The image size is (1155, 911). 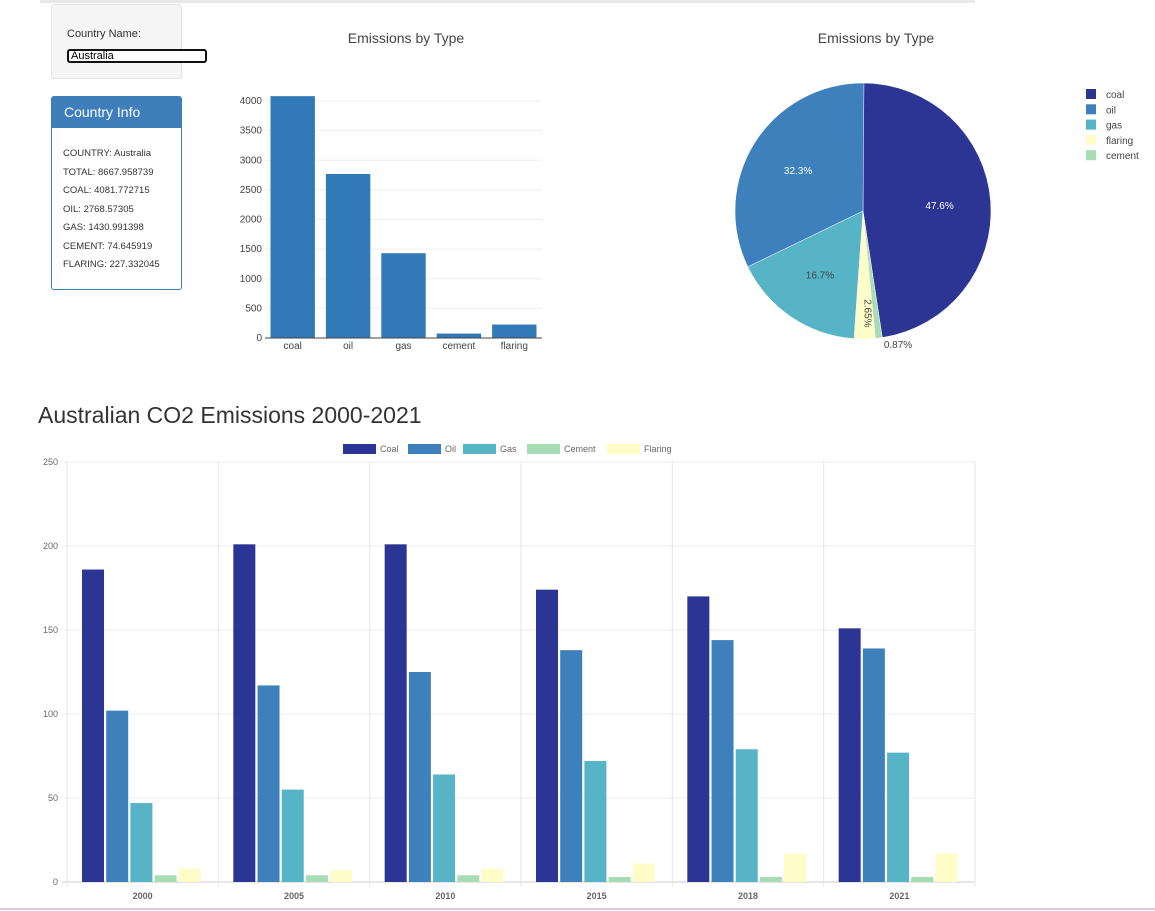 I want to click on bar-coal-2000, so click(x=93, y=725).